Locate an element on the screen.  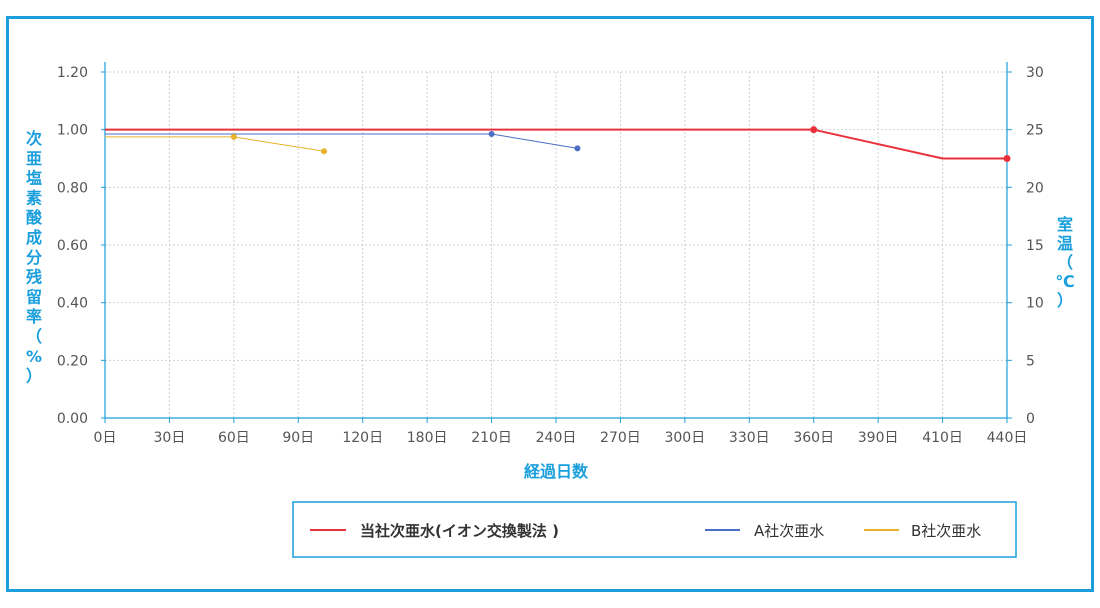
y2-tick-label: 30 is located at coordinates (1035, 73).